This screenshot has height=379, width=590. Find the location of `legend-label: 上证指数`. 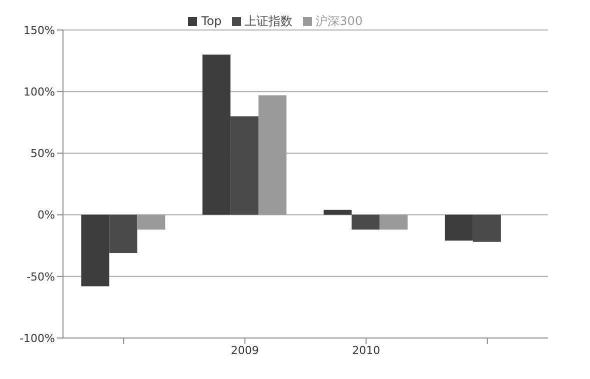

legend-label: 上证指数 is located at coordinates (268, 21).